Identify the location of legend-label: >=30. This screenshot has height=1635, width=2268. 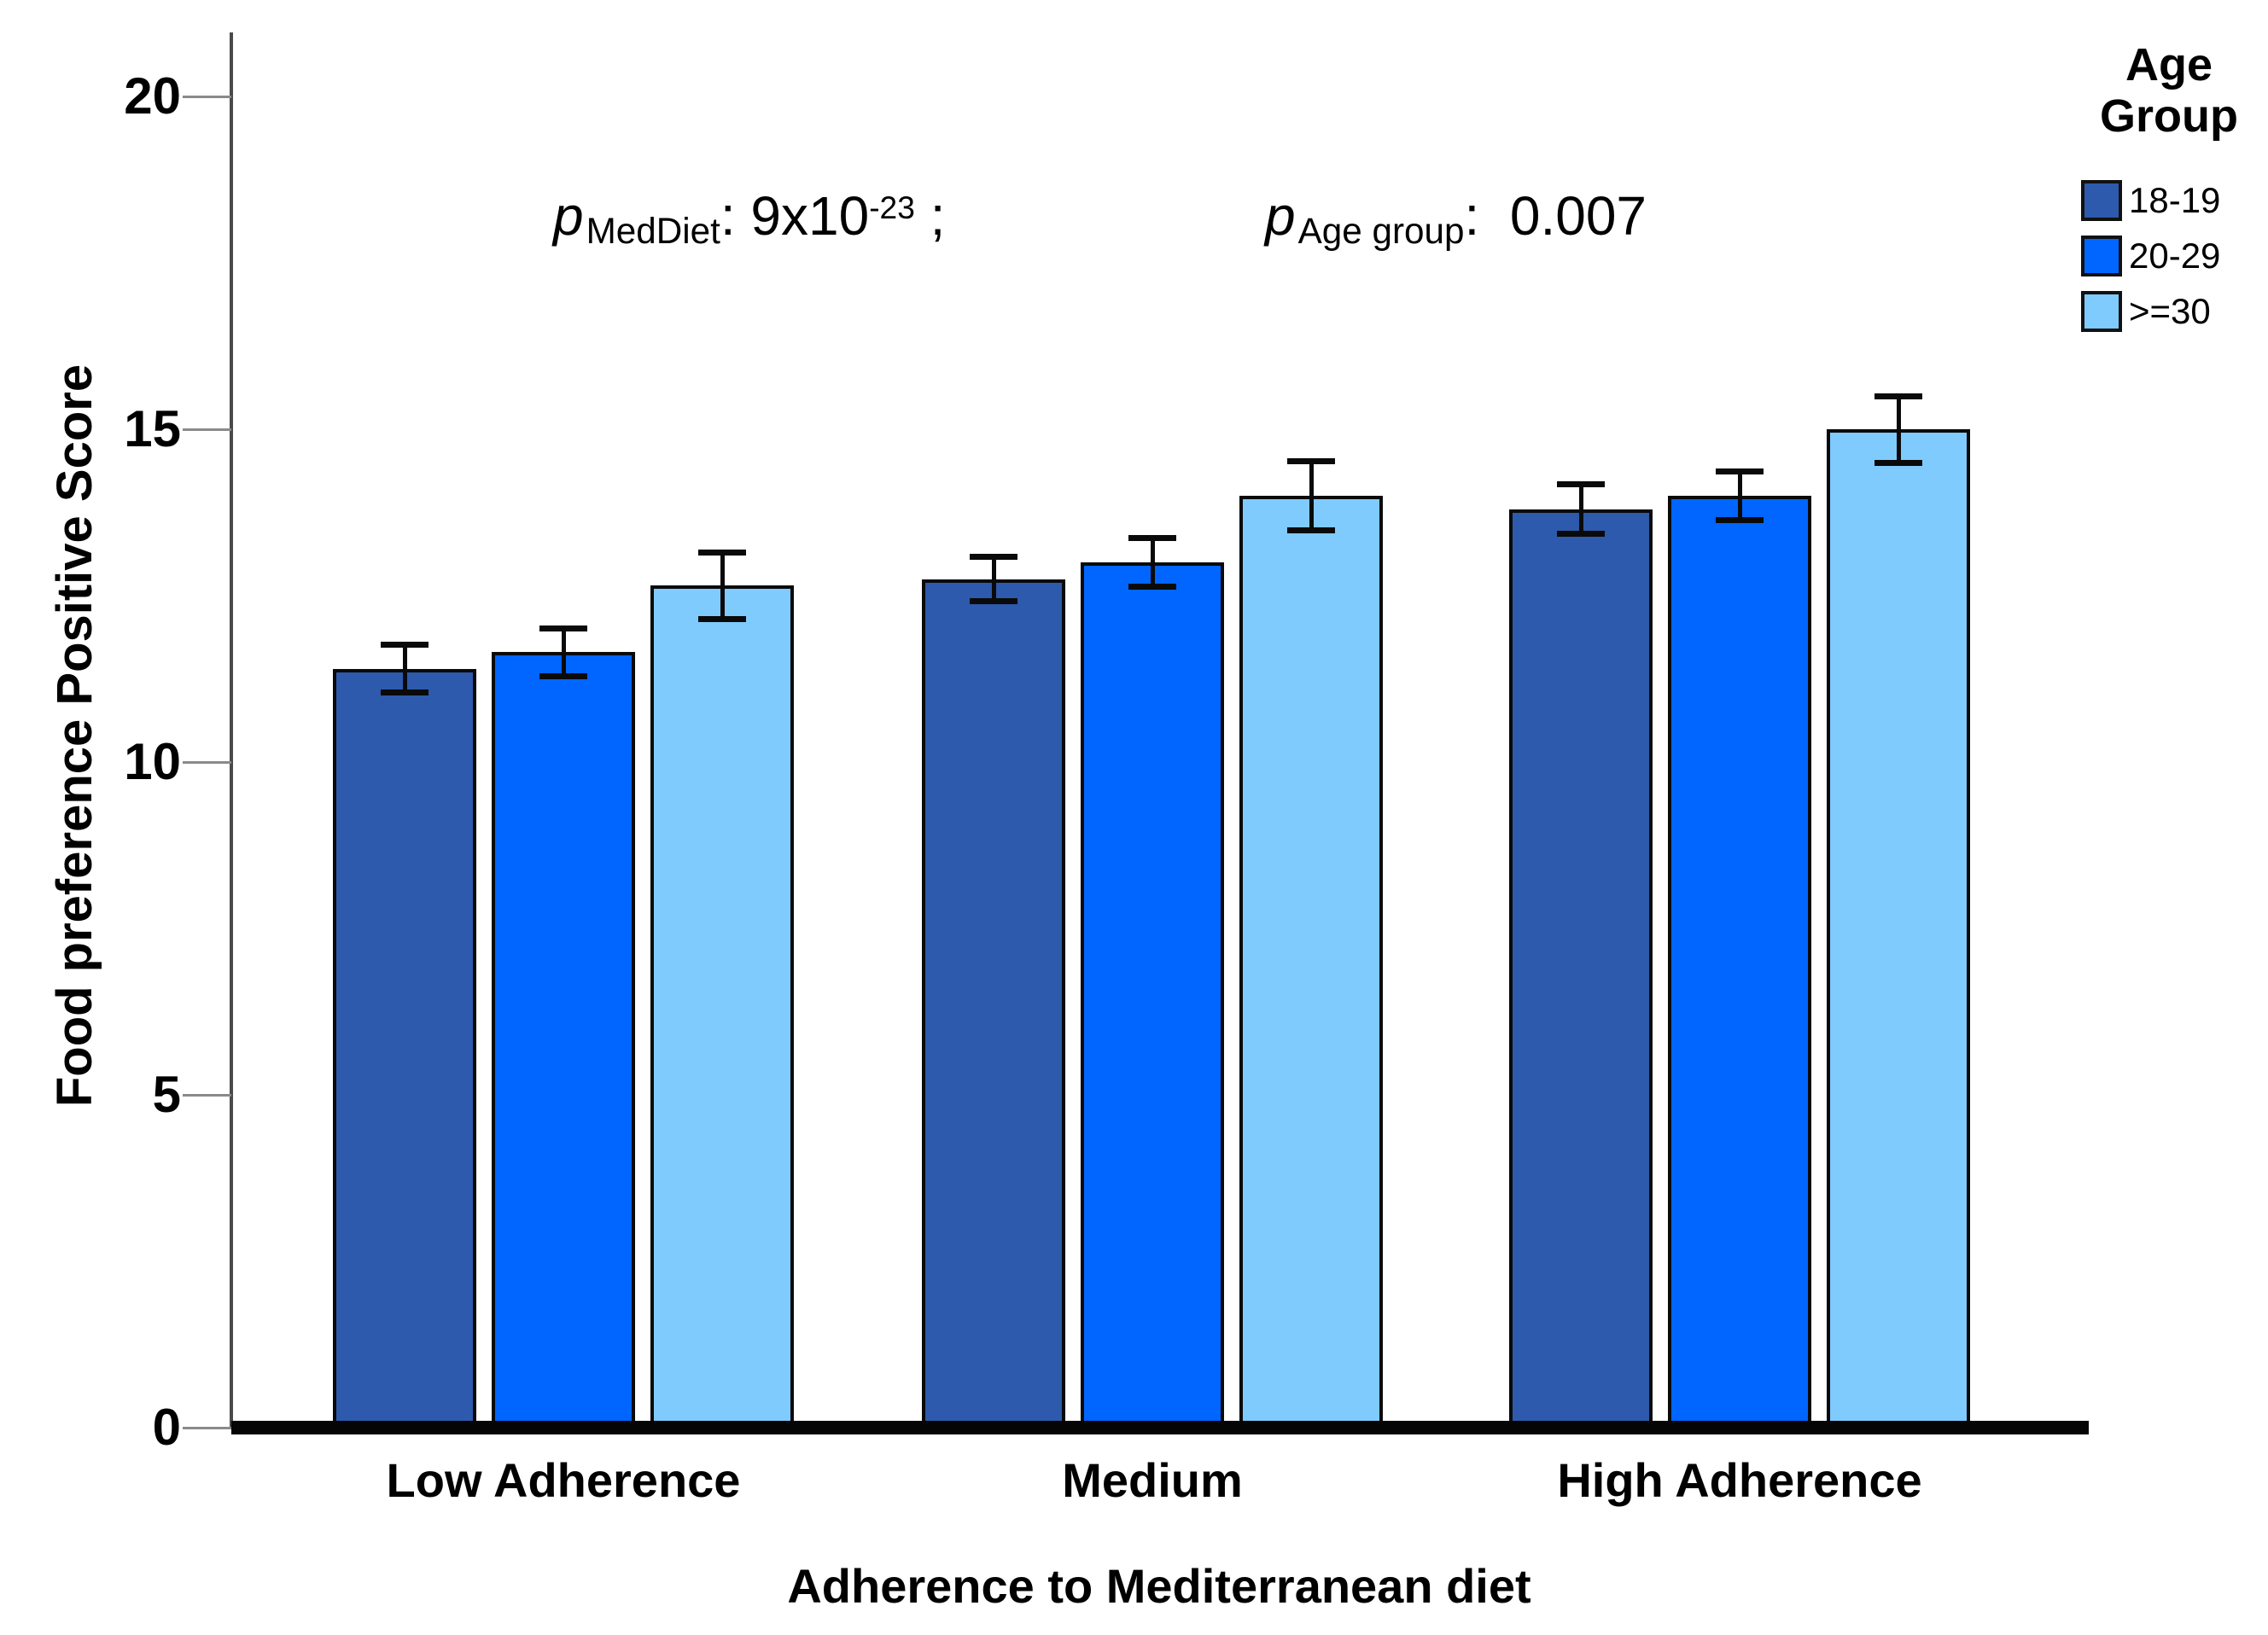
(2170, 311).